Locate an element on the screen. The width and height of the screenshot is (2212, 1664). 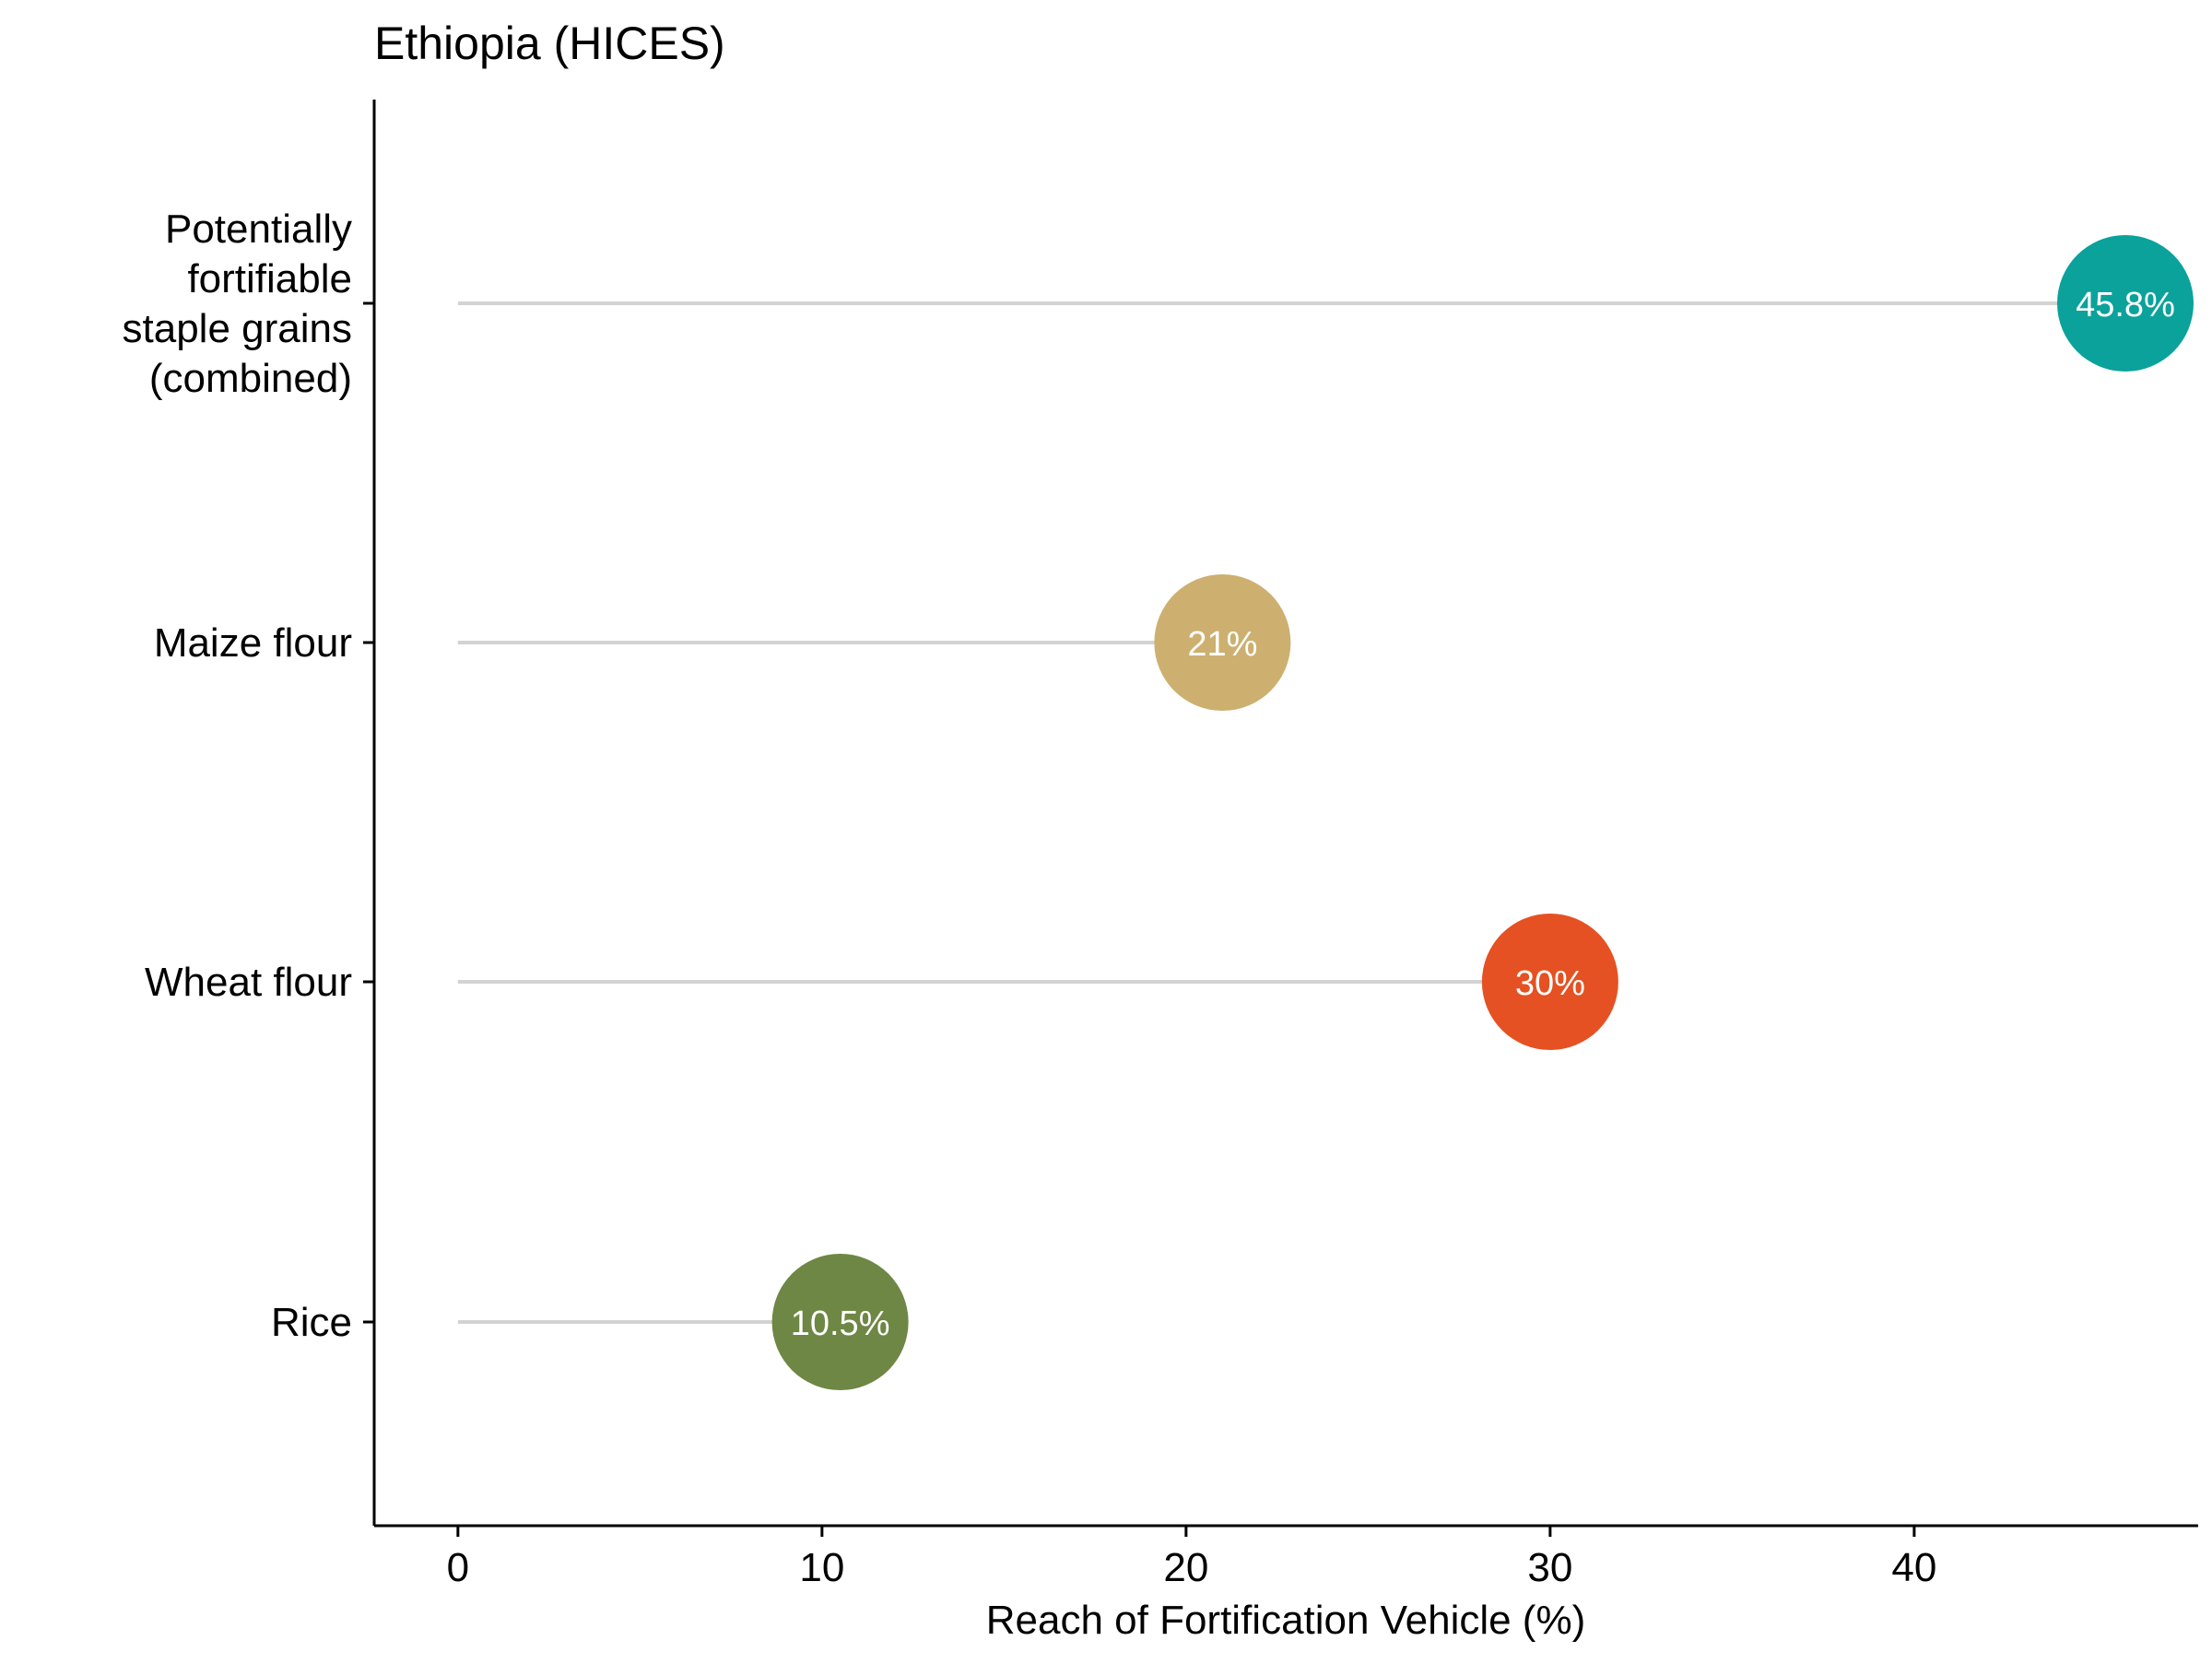
x-tick-label: 0 is located at coordinates (458, 1567).